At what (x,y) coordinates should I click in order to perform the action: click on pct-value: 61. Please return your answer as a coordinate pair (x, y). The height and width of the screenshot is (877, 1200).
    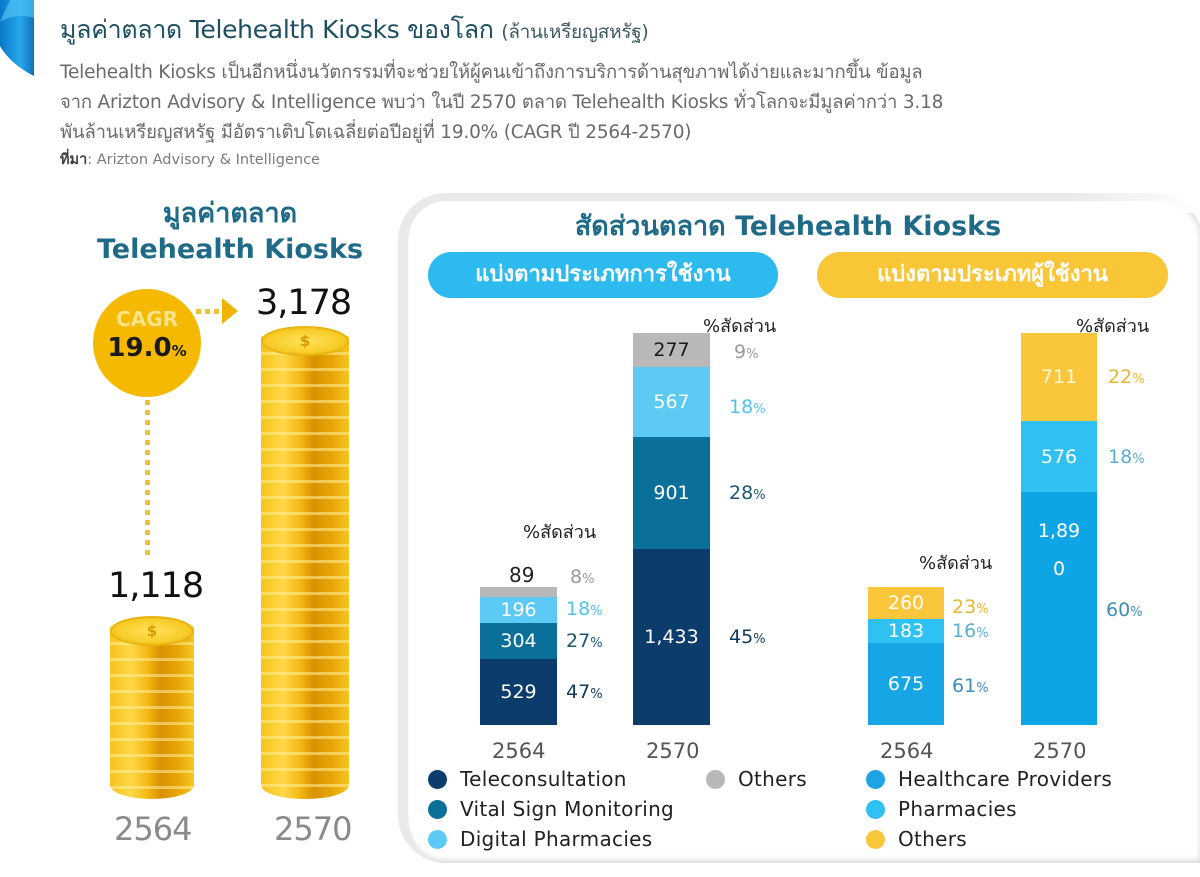
    Looking at the image, I should click on (964, 686).